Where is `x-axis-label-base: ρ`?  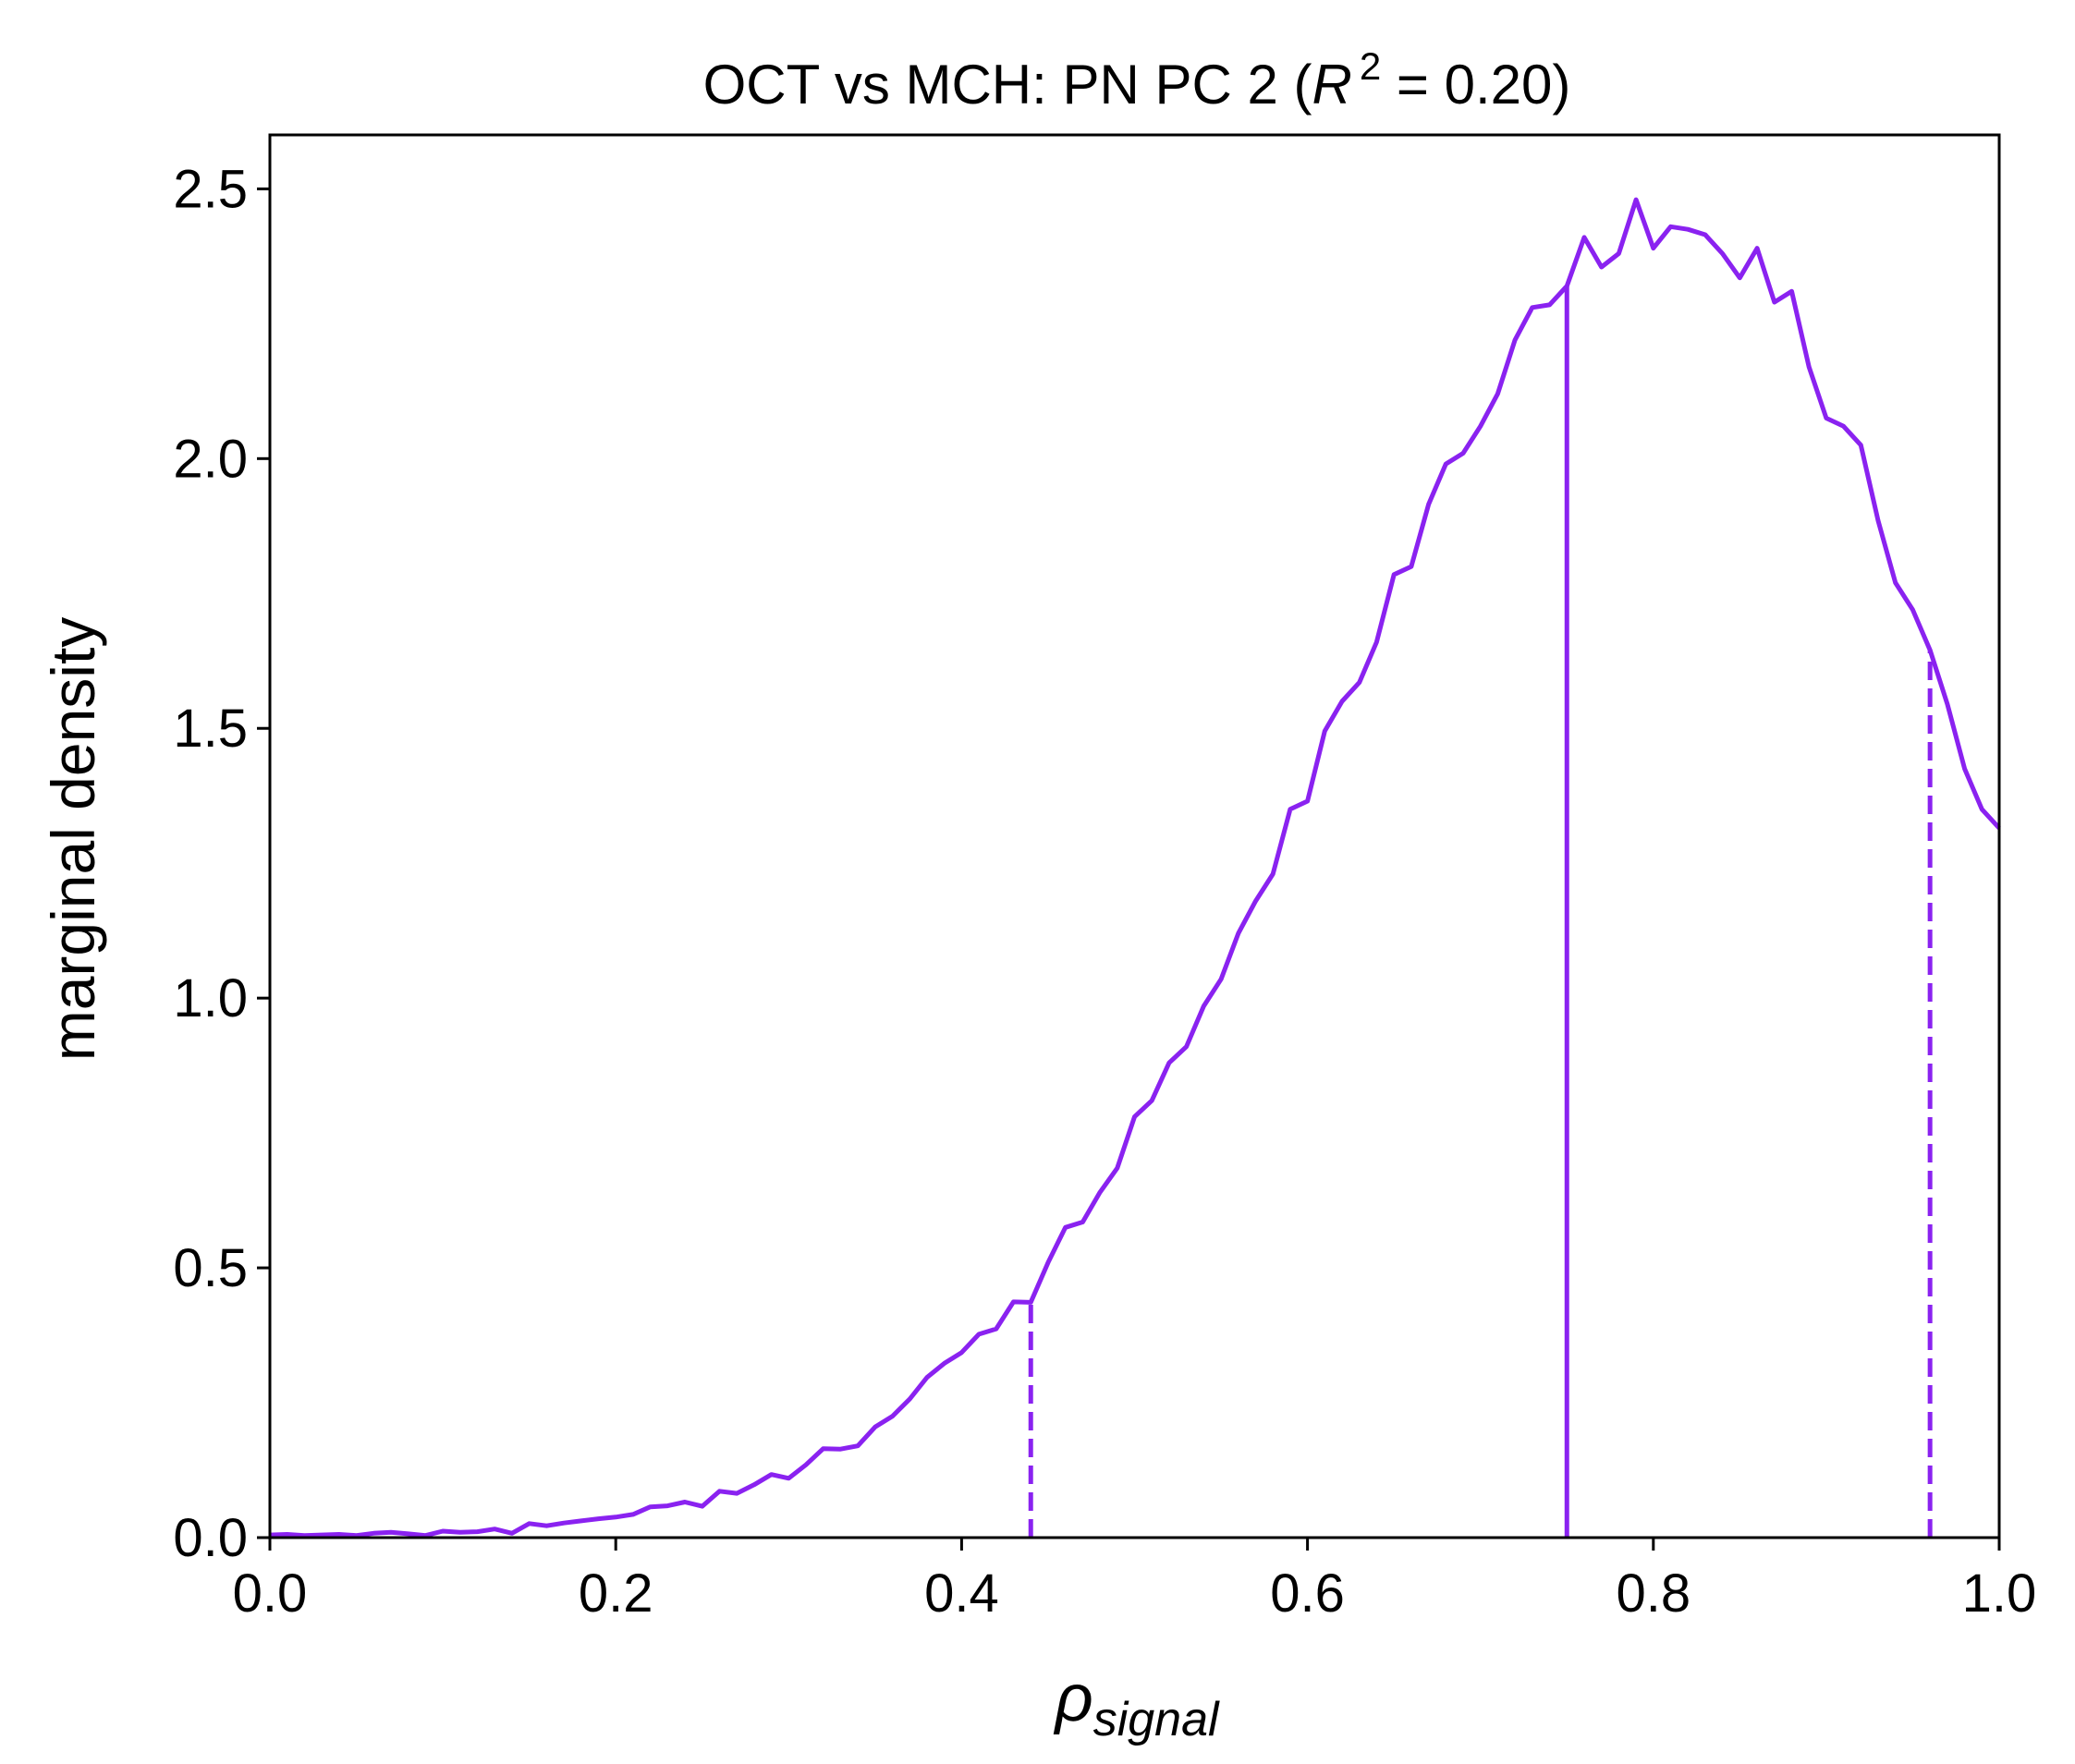
x-axis-label-base: ρ is located at coordinates (1073, 1698).